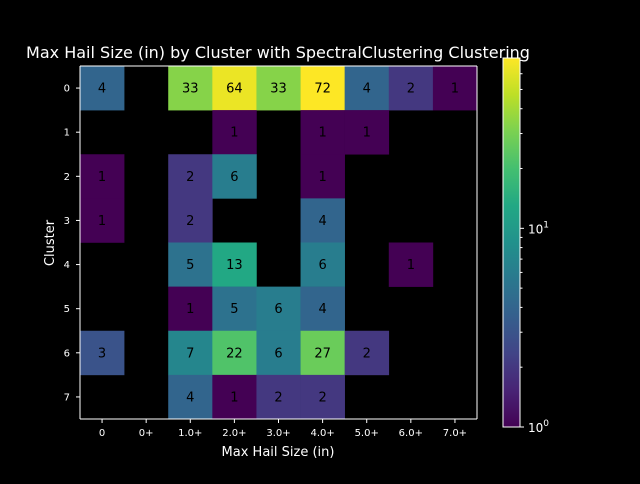 The height and width of the screenshot is (484, 640). I want to click on x-tick-label: 0+, so click(146, 433).